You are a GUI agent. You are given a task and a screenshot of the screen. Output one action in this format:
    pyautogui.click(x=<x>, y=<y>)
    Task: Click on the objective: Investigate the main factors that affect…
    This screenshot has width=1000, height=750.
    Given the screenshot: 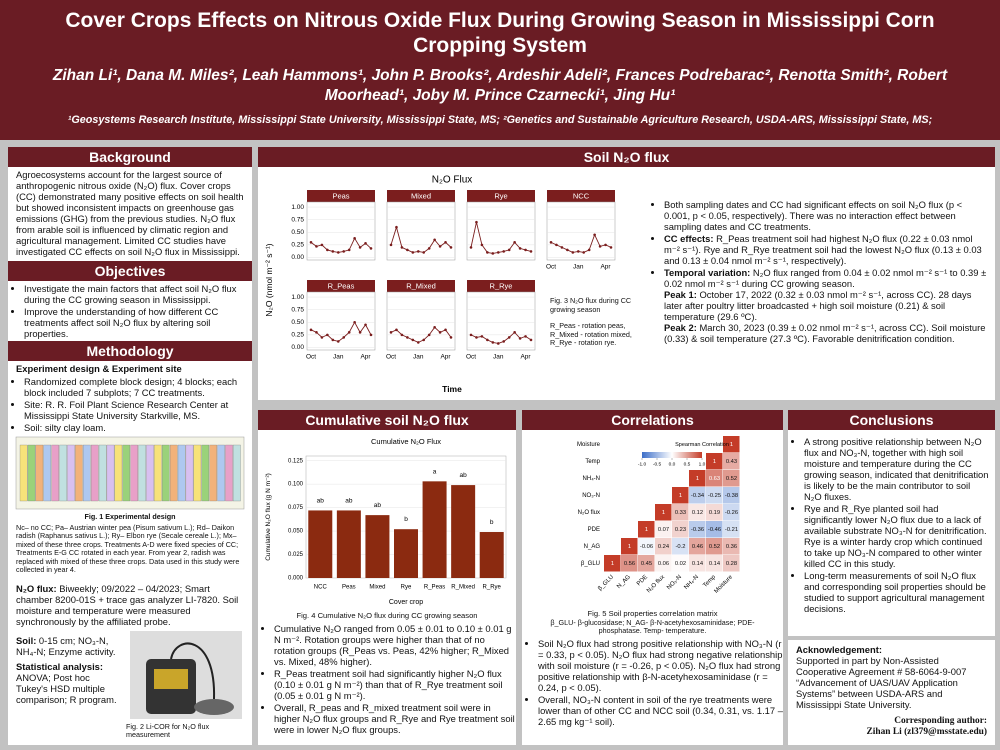 What is the action you would take?
    pyautogui.click(x=138, y=294)
    